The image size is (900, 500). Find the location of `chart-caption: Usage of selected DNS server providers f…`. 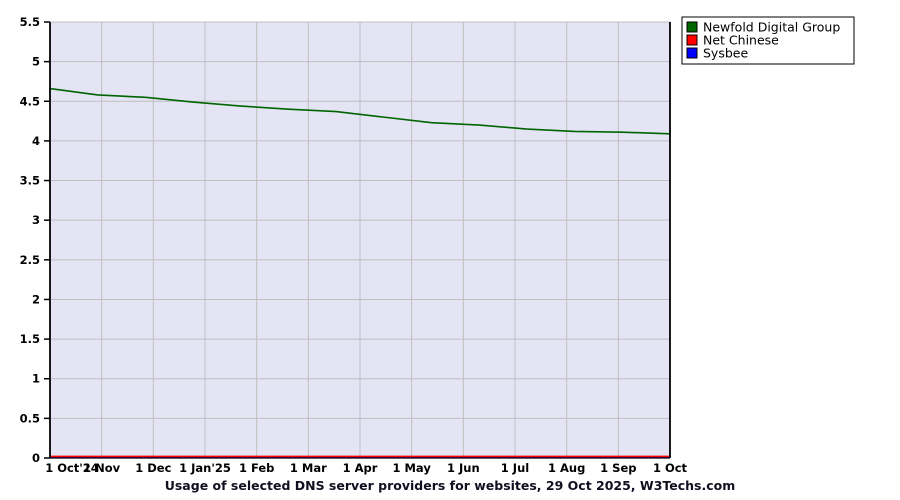

chart-caption: Usage of selected DNS server providers f… is located at coordinates (450, 485).